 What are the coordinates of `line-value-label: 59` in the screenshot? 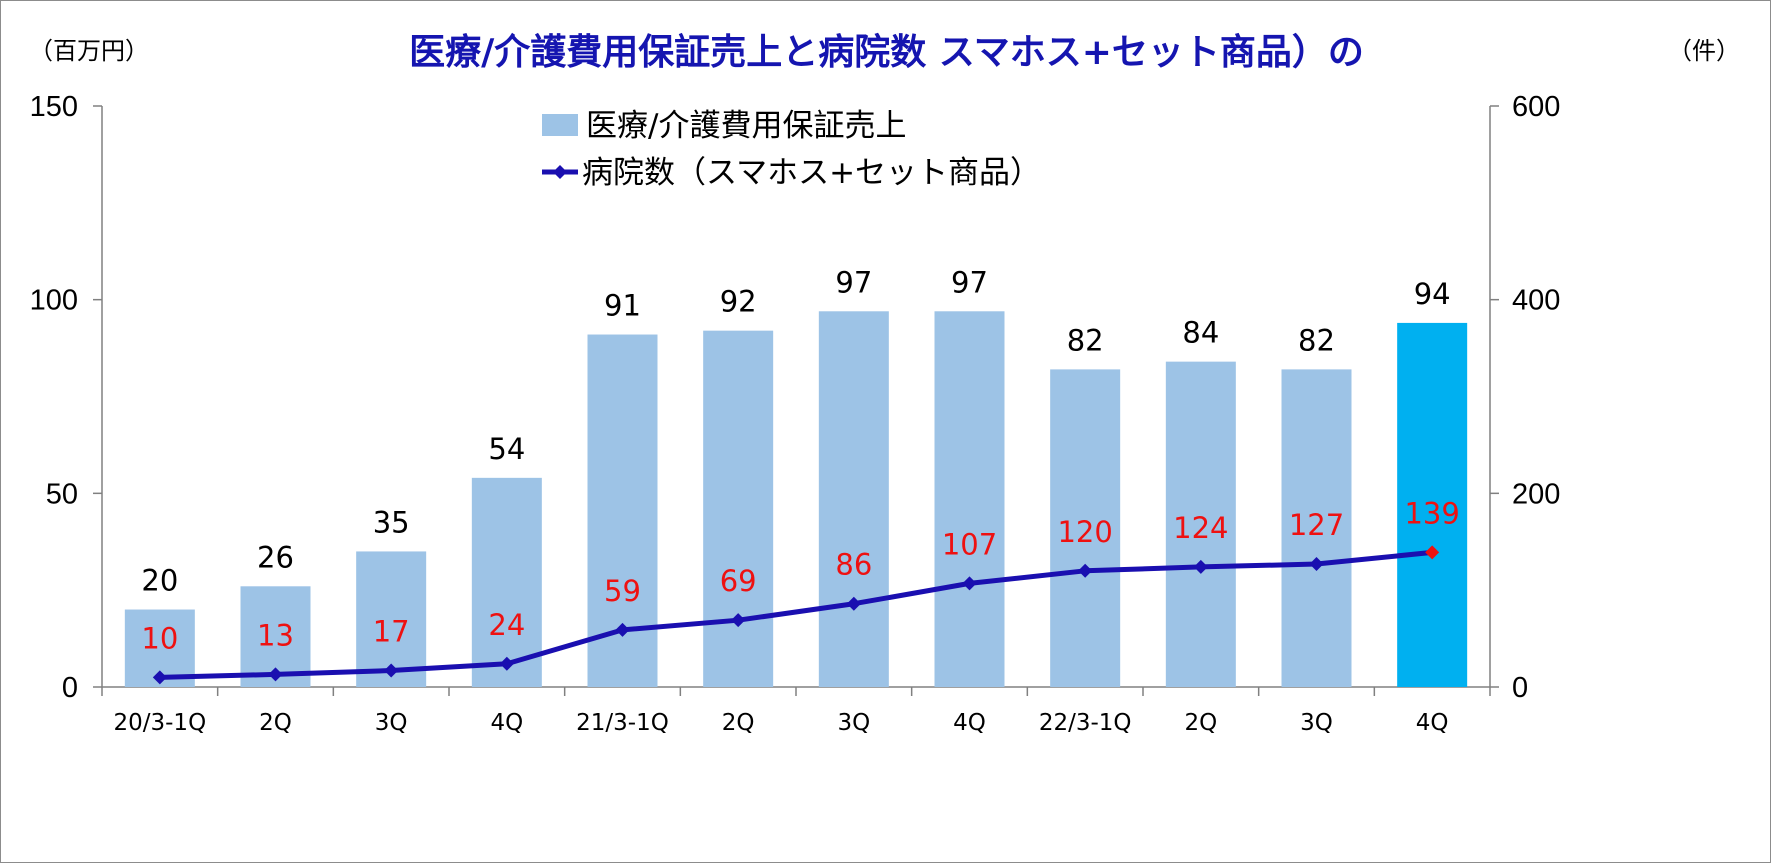 It's located at (622, 591).